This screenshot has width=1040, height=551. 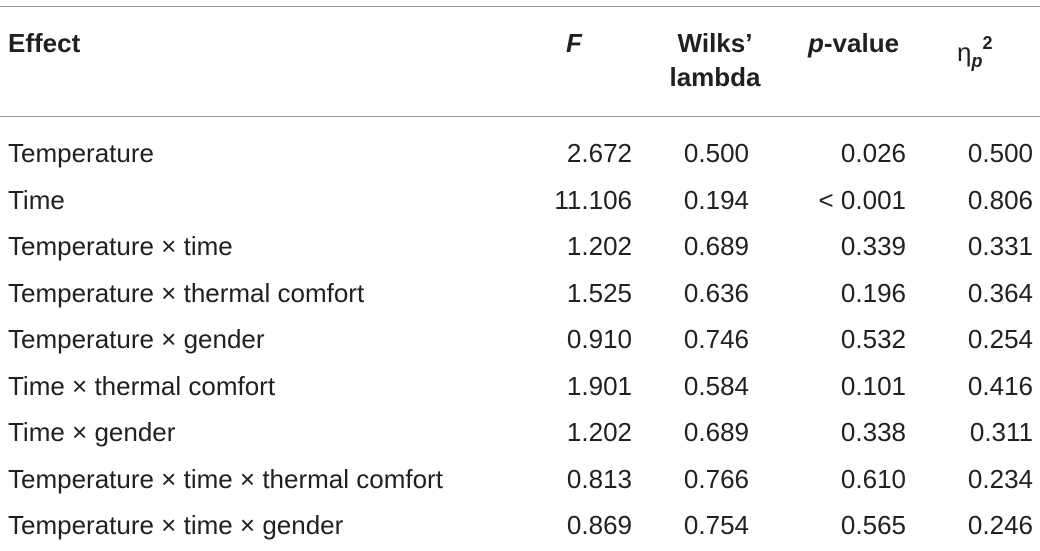 What do you see at coordinates (977, 61) in the screenshot?
I see `header-eta-sub: p` at bounding box center [977, 61].